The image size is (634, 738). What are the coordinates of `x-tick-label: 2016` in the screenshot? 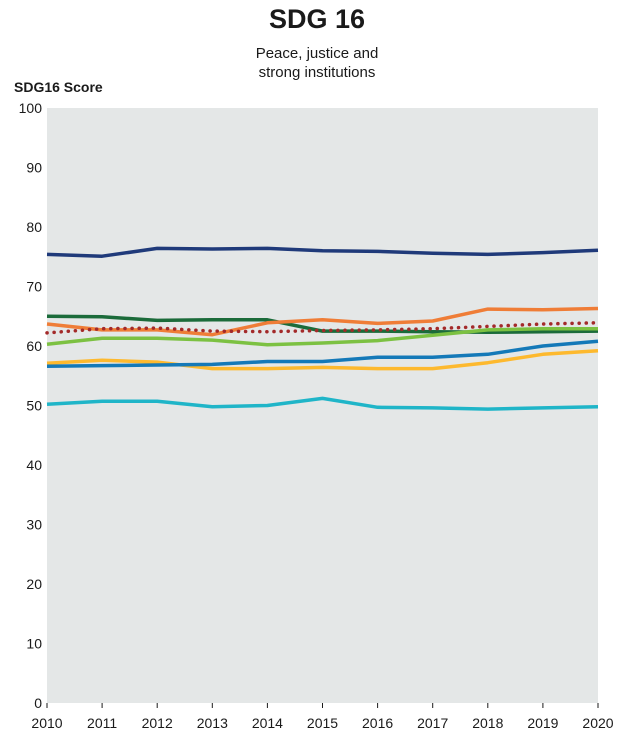 It's located at (377, 723).